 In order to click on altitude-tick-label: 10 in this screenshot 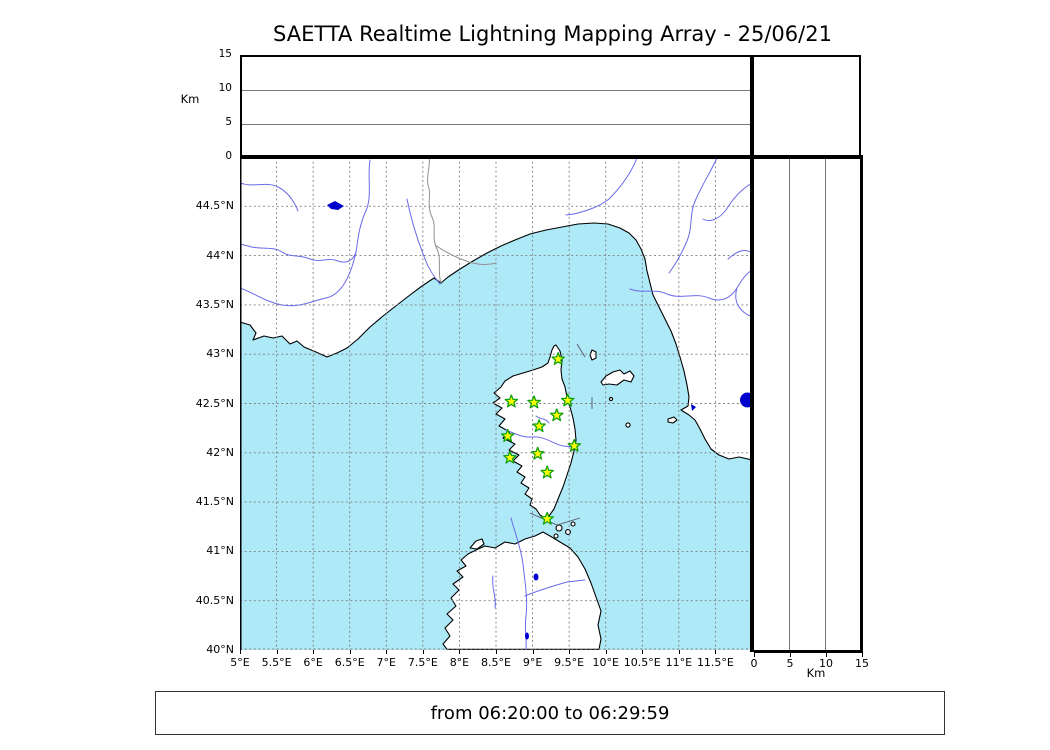, I will do `click(225, 88)`.